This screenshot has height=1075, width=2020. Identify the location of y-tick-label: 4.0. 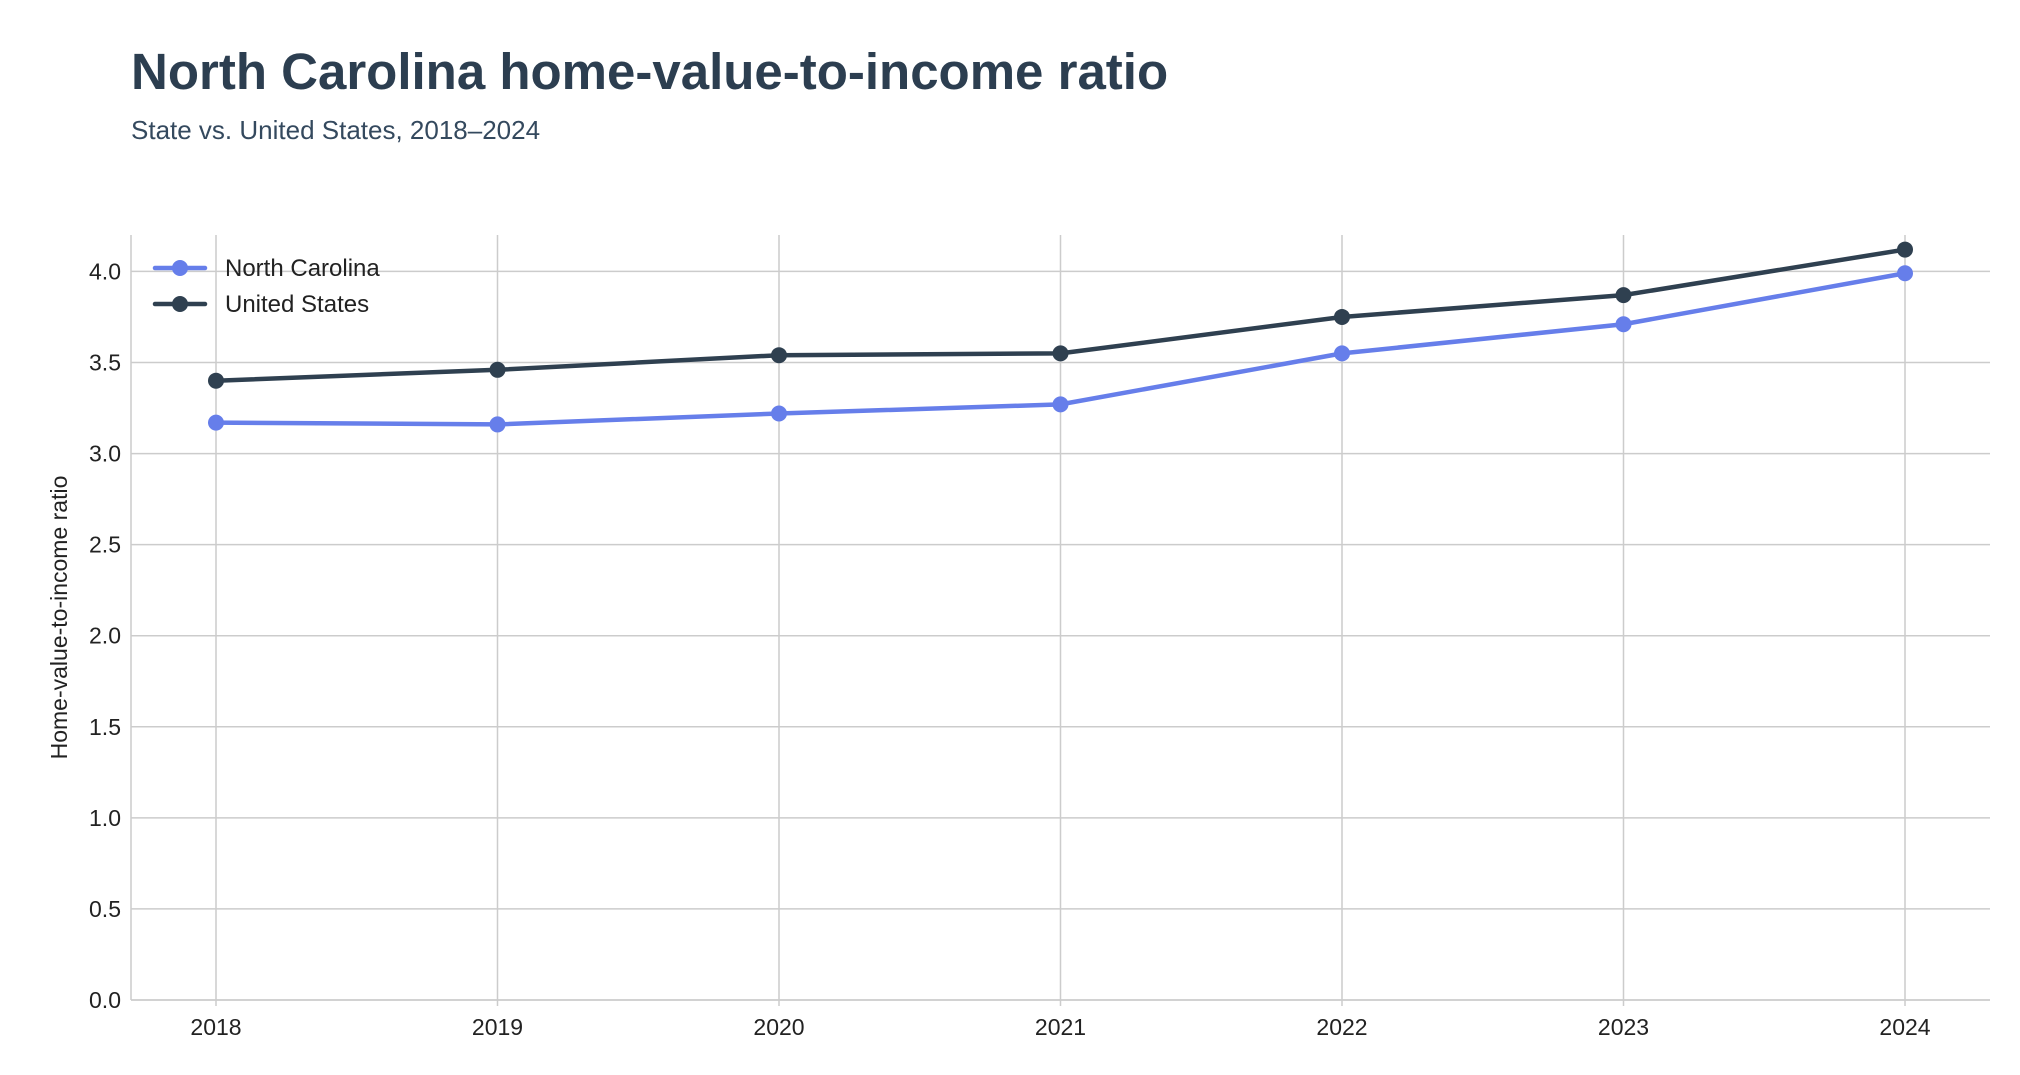
(105, 271).